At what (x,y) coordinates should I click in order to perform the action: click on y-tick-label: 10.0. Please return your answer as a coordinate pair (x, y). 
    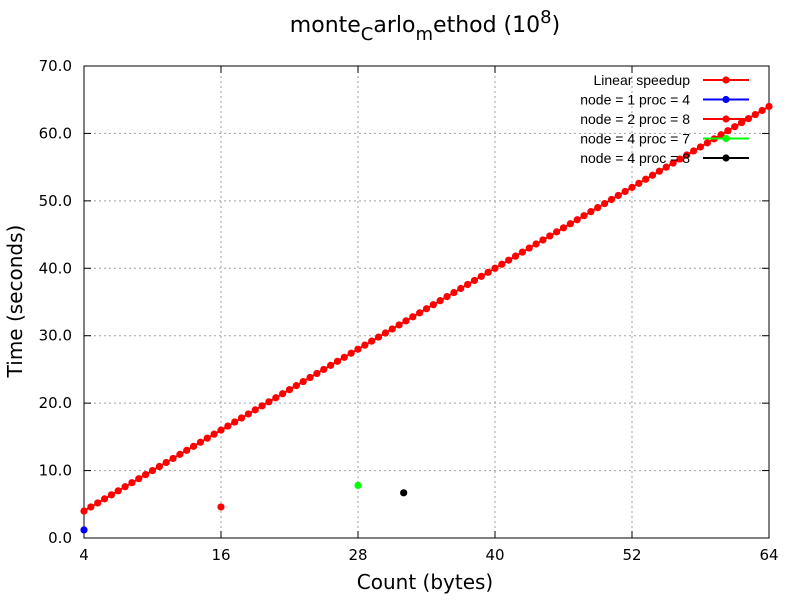
    Looking at the image, I should click on (55, 471).